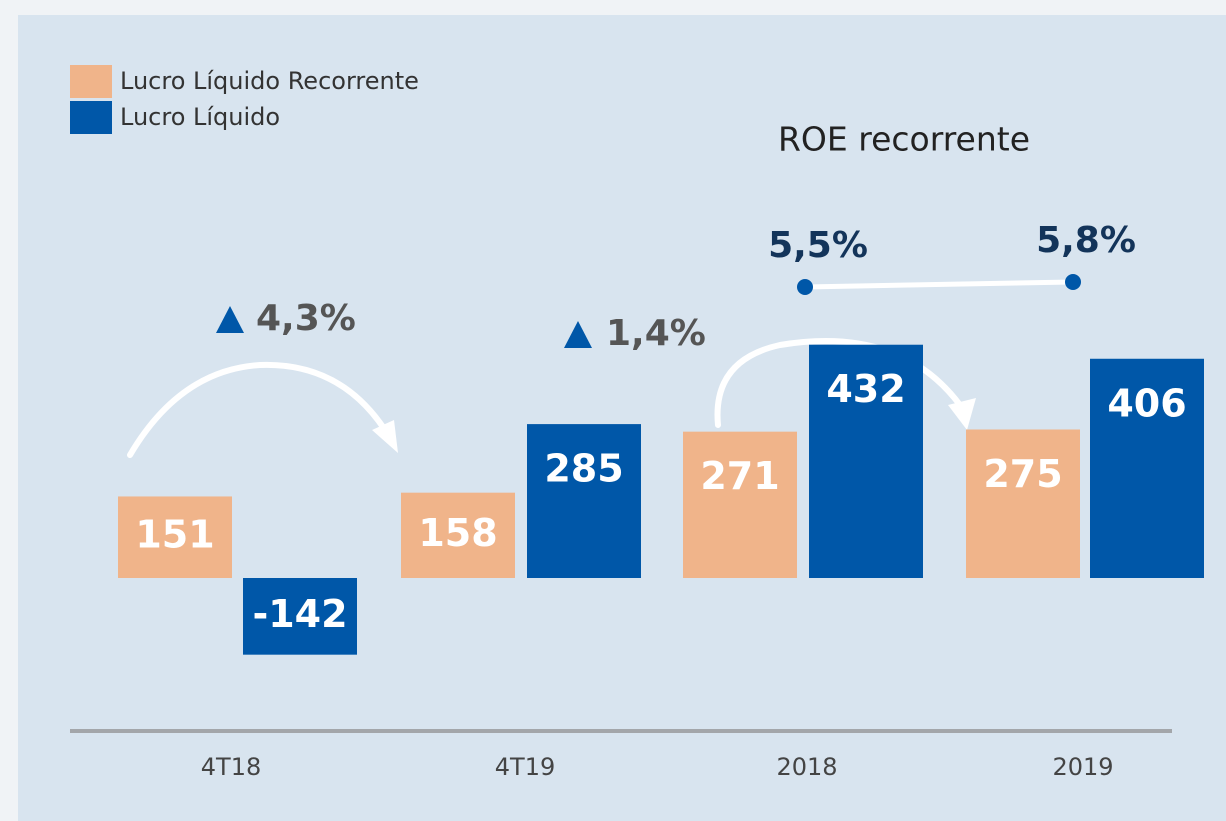 The width and height of the screenshot is (1226, 821). I want to click on annotation: 1,4%, so click(656, 333).